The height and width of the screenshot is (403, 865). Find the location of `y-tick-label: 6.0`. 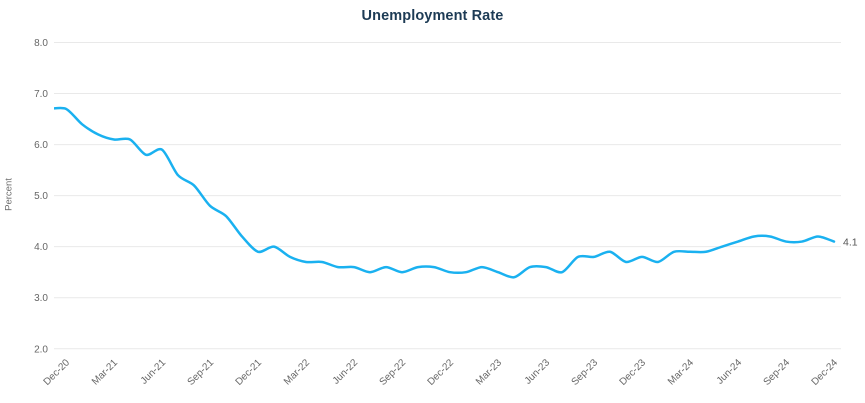

y-tick-label: 6.0 is located at coordinates (41, 145).